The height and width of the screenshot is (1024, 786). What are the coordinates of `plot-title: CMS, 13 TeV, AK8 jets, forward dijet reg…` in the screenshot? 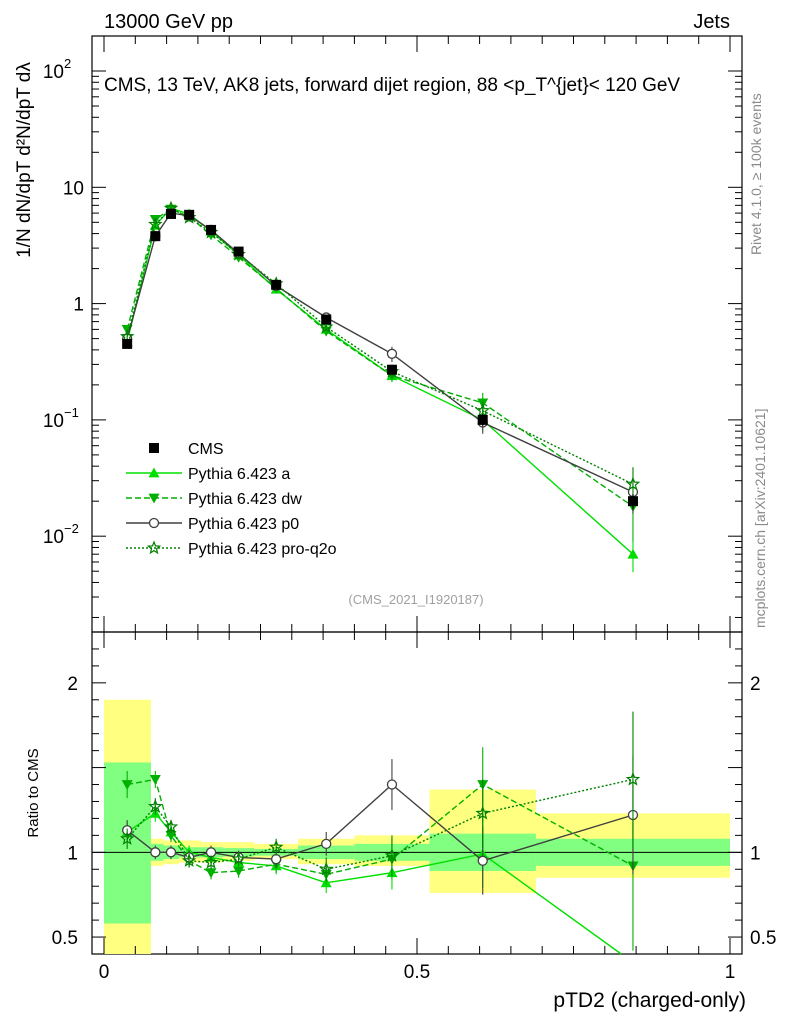 It's located at (392, 85).